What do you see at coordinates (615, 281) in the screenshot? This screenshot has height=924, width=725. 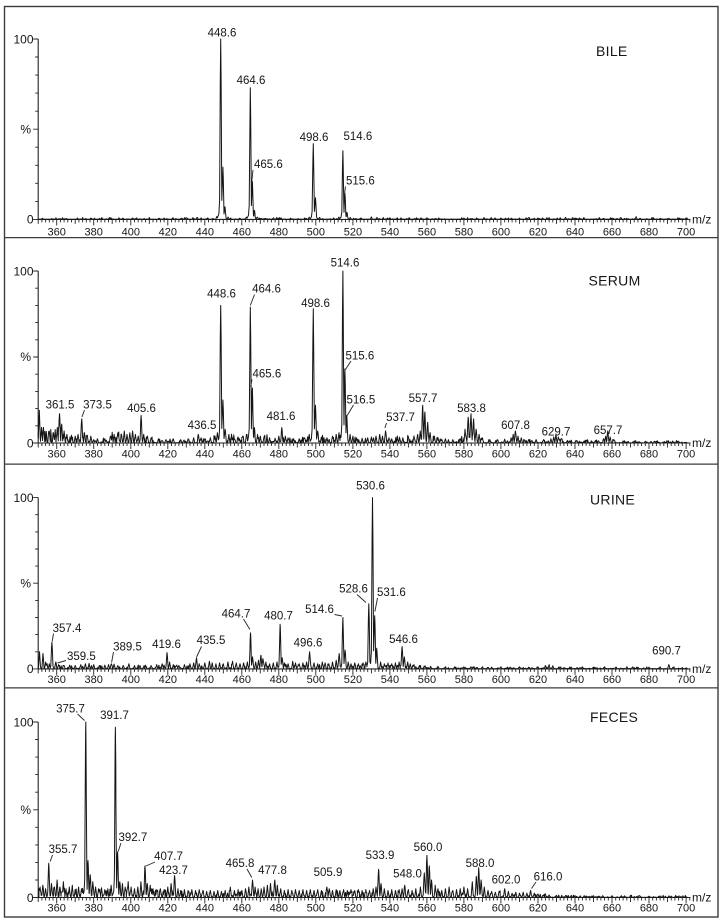 I see `svg-text: SERUM` at bounding box center [615, 281].